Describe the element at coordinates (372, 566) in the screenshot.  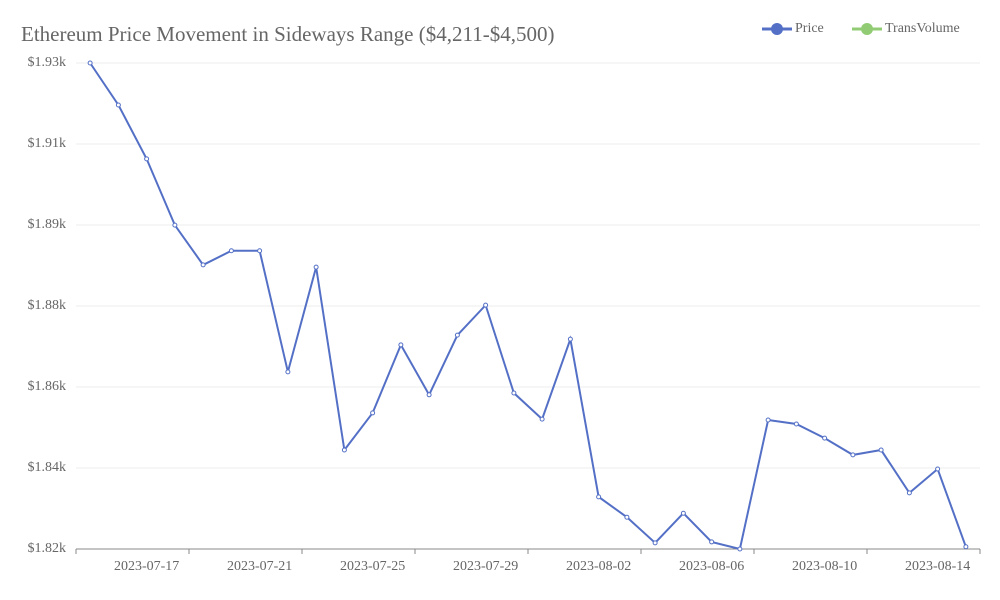
I see `x-tick-label: 2023-07-25` at that location.